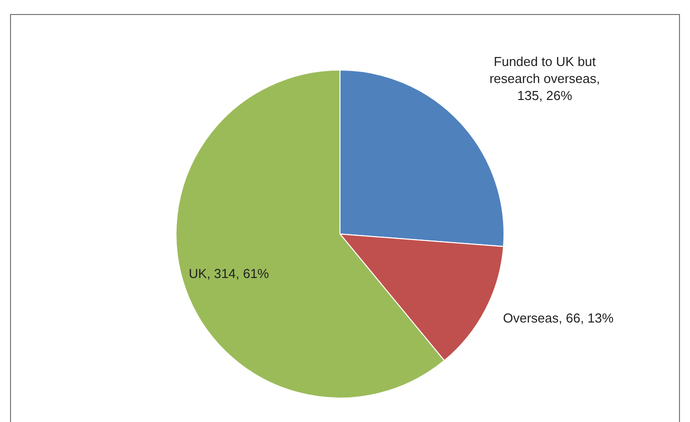 The height and width of the screenshot is (422, 690). What do you see at coordinates (229, 273) in the screenshot?
I see `slice-label: UK, 314, 61%` at bounding box center [229, 273].